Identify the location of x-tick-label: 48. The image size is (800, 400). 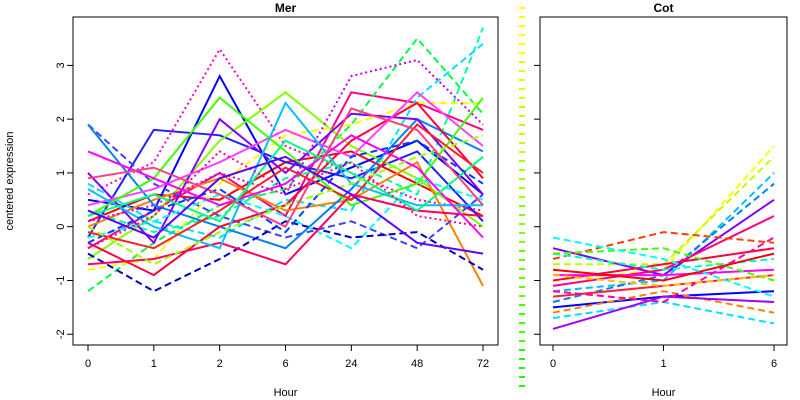
(417, 364).